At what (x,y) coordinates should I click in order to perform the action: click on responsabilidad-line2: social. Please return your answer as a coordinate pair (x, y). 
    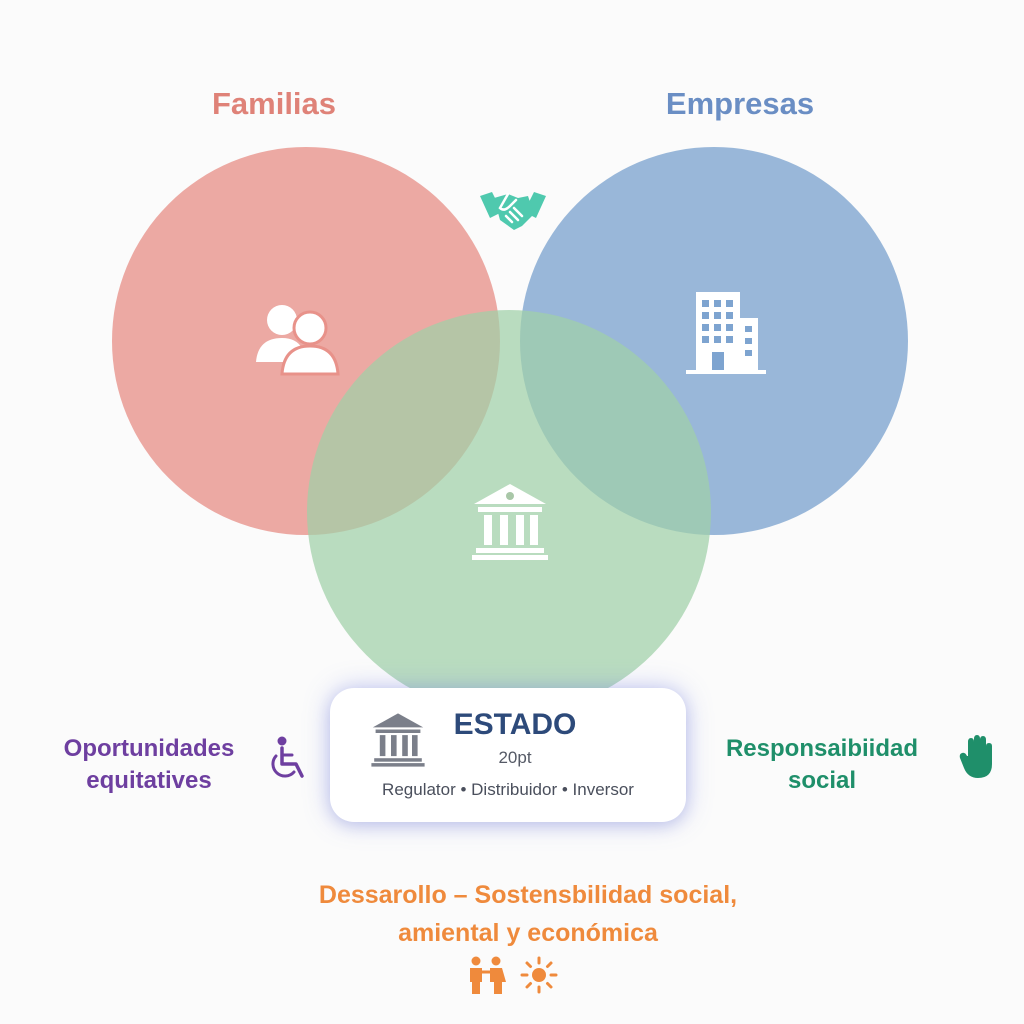
    Looking at the image, I should click on (822, 780).